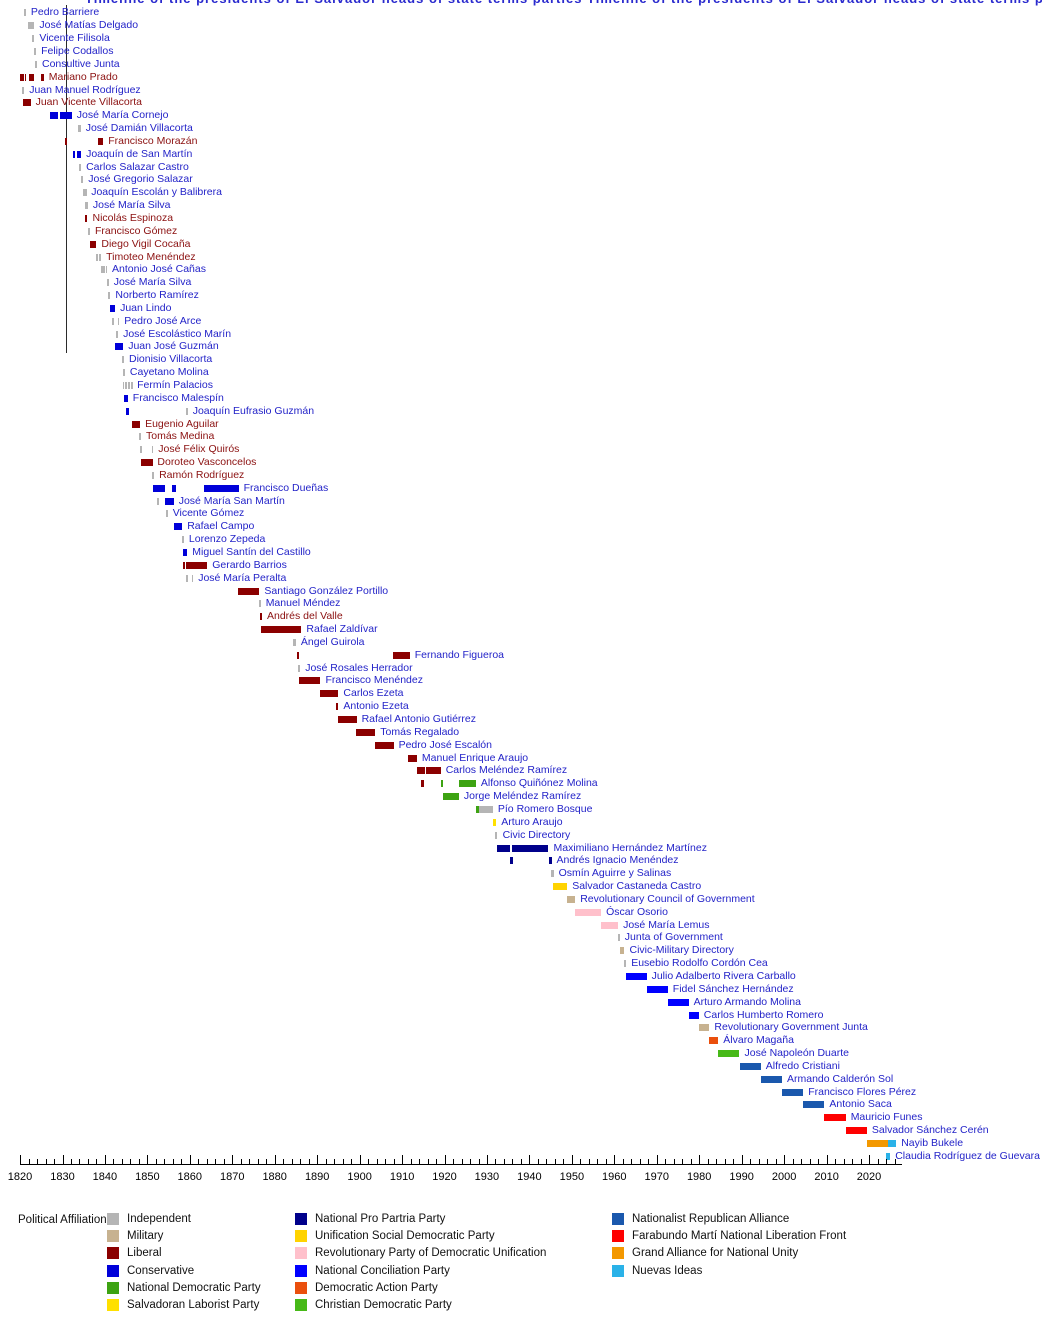  What do you see at coordinates (163, 320) in the screenshot?
I see `row-label: Pedro José Arce` at bounding box center [163, 320].